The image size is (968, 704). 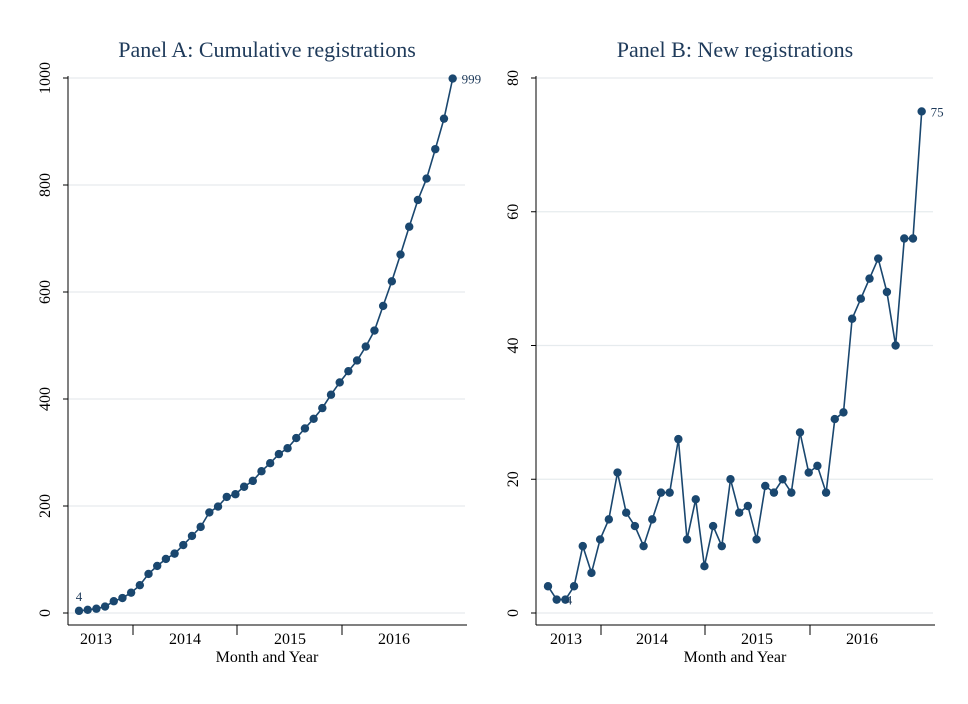 What do you see at coordinates (45, 506) in the screenshot?
I see `y-tick-label: 200` at bounding box center [45, 506].